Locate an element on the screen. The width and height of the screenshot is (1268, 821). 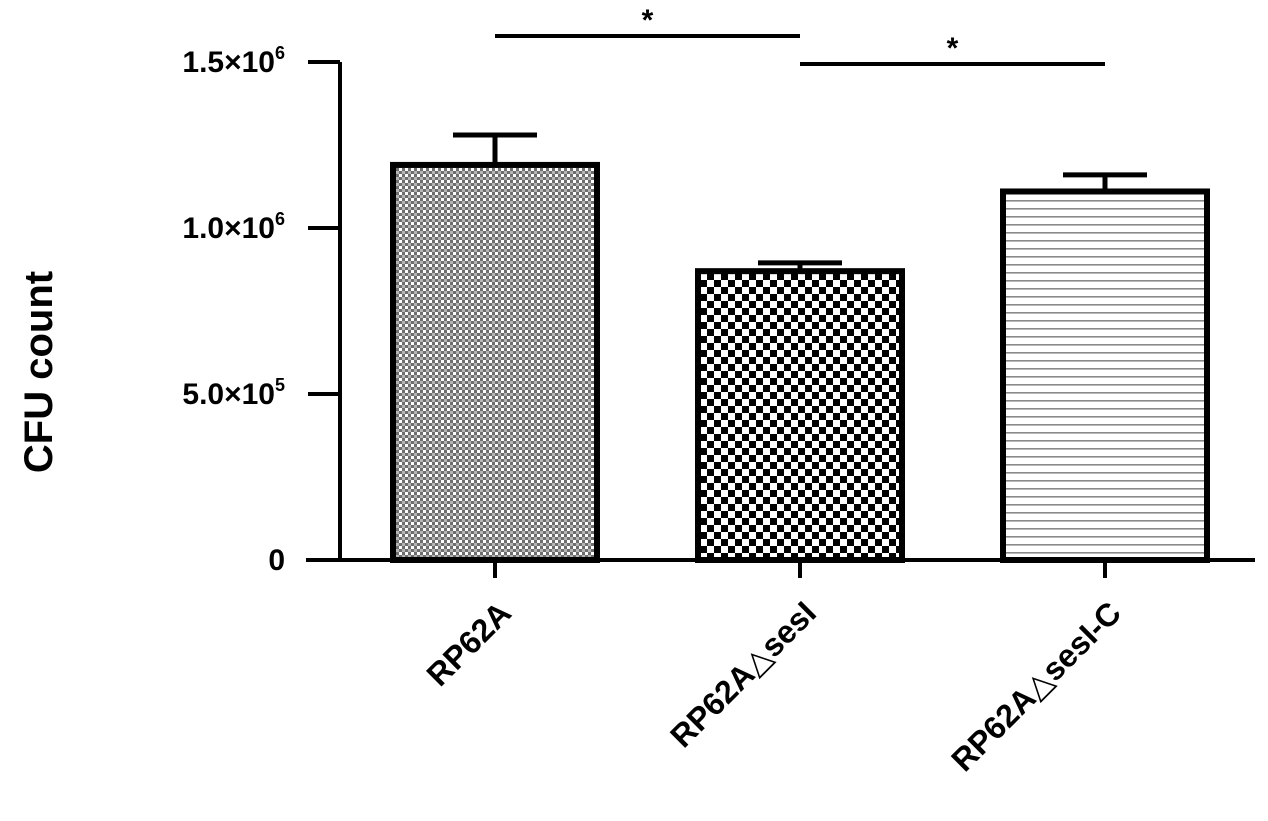
x-tick-label: RP62A△sesI is located at coordinates (743, 674).